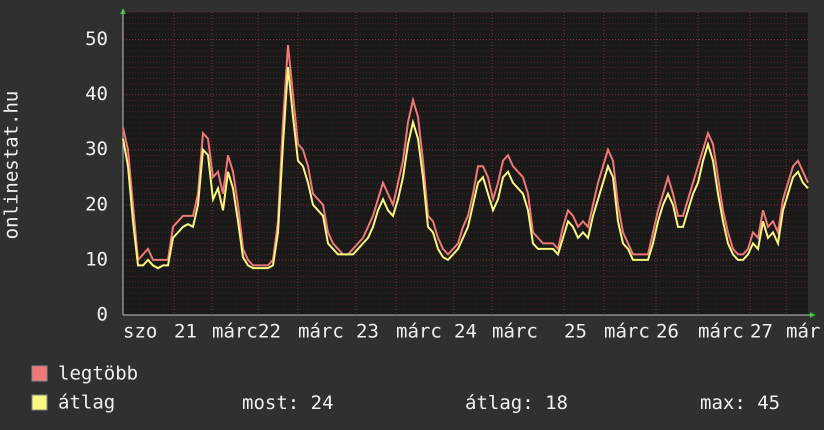 This screenshot has height=430, width=824. What do you see at coordinates (86, 403) in the screenshot?
I see `legend-label: átlag` at bounding box center [86, 403].